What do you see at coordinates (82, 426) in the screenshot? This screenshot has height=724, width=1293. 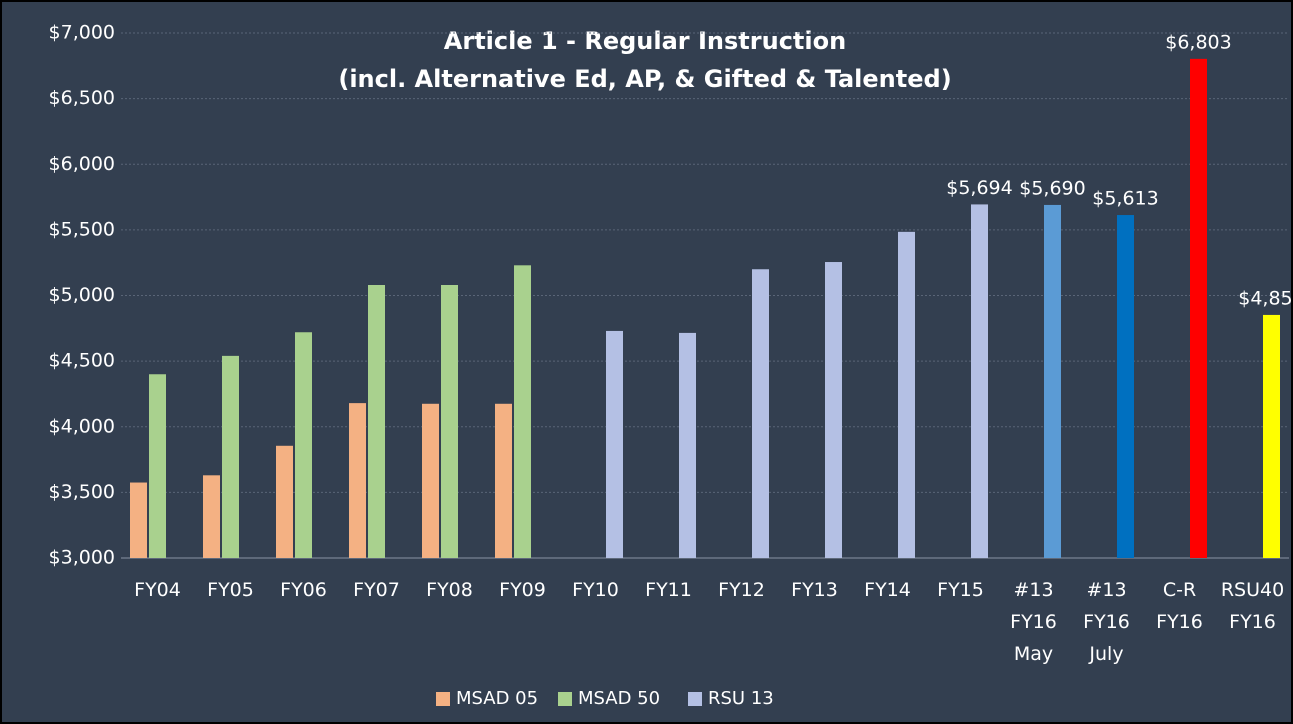 I see `y-tick-label: $4,000` at bounding box center [82, 426].